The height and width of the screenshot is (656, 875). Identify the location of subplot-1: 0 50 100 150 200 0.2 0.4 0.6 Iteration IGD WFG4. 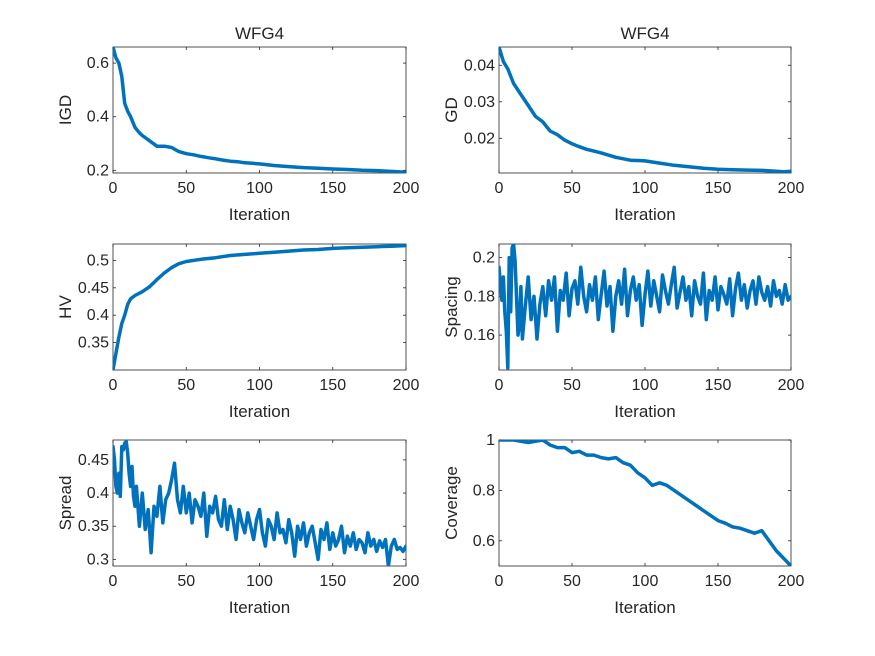
(237, 124).